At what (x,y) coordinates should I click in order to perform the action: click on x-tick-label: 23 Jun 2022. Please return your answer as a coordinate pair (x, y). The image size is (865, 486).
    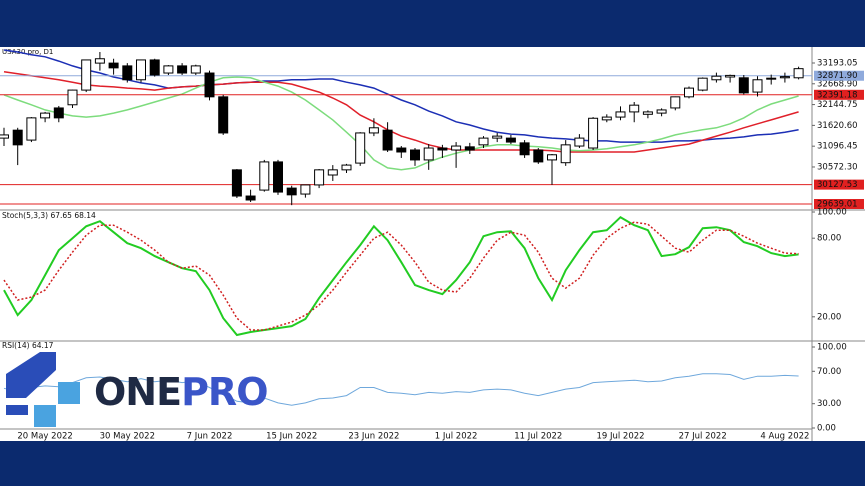
    Looking at the image, I should click on (373, 437).